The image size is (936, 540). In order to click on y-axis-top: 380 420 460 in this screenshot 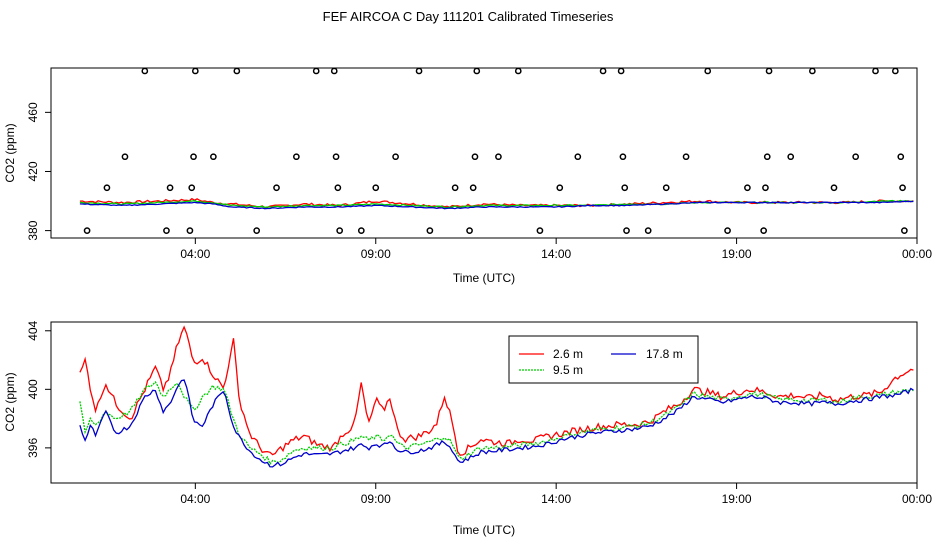, I will do `click(38, 171)`.